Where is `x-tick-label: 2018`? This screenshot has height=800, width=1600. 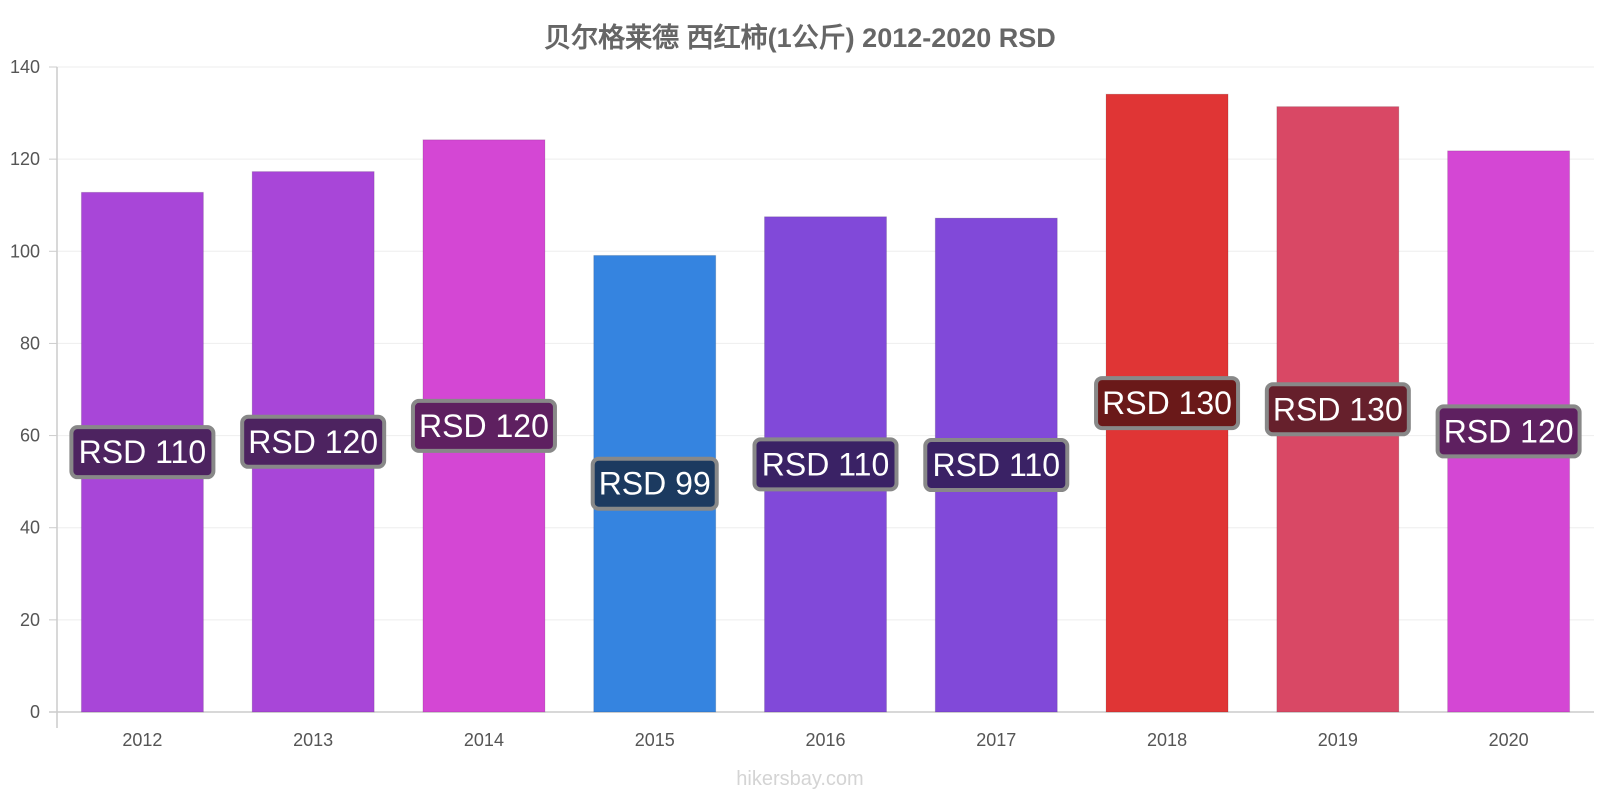
x-tick-label: 2018 is located at coordinates (1167, 740).